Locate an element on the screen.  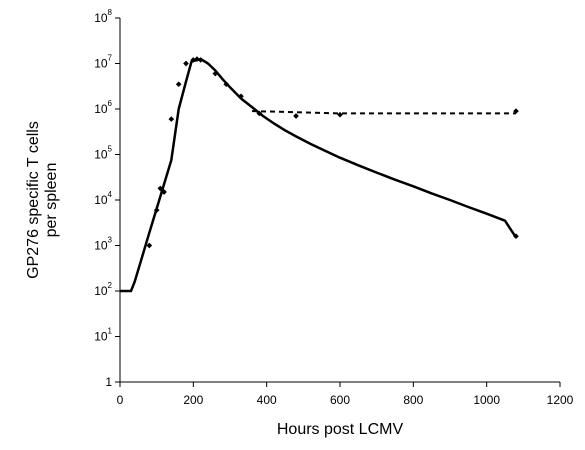
x-ticks: 0 200 400 600 800 1000 1200 is located at coordinates (345, 394).